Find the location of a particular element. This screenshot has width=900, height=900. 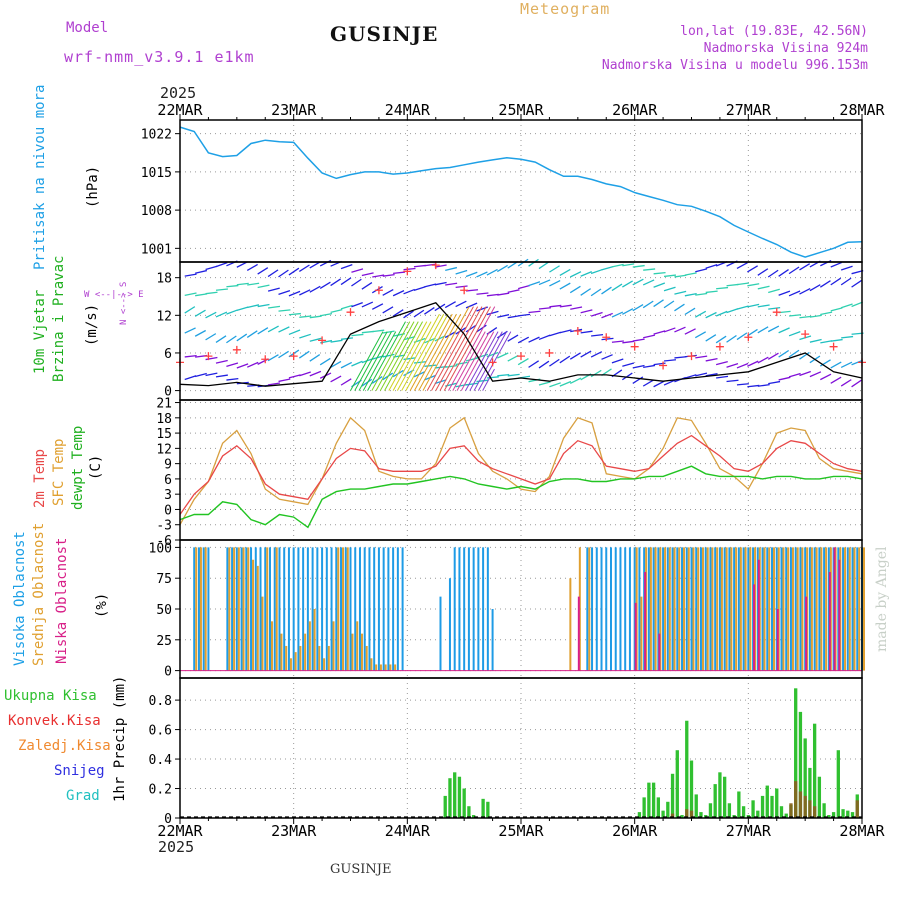

footer-station: GUSINJE is located at coordinates (361, 869).